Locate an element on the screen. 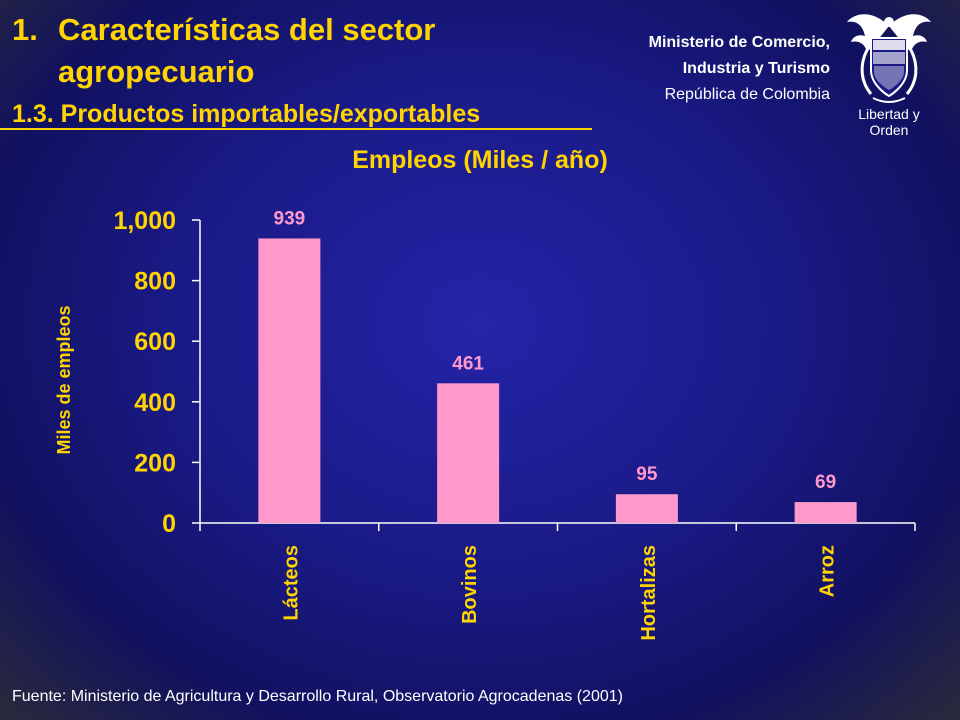 The image size is (960, 720). crest-motto: Libertad y Orden is located at coordinates (889, 122).